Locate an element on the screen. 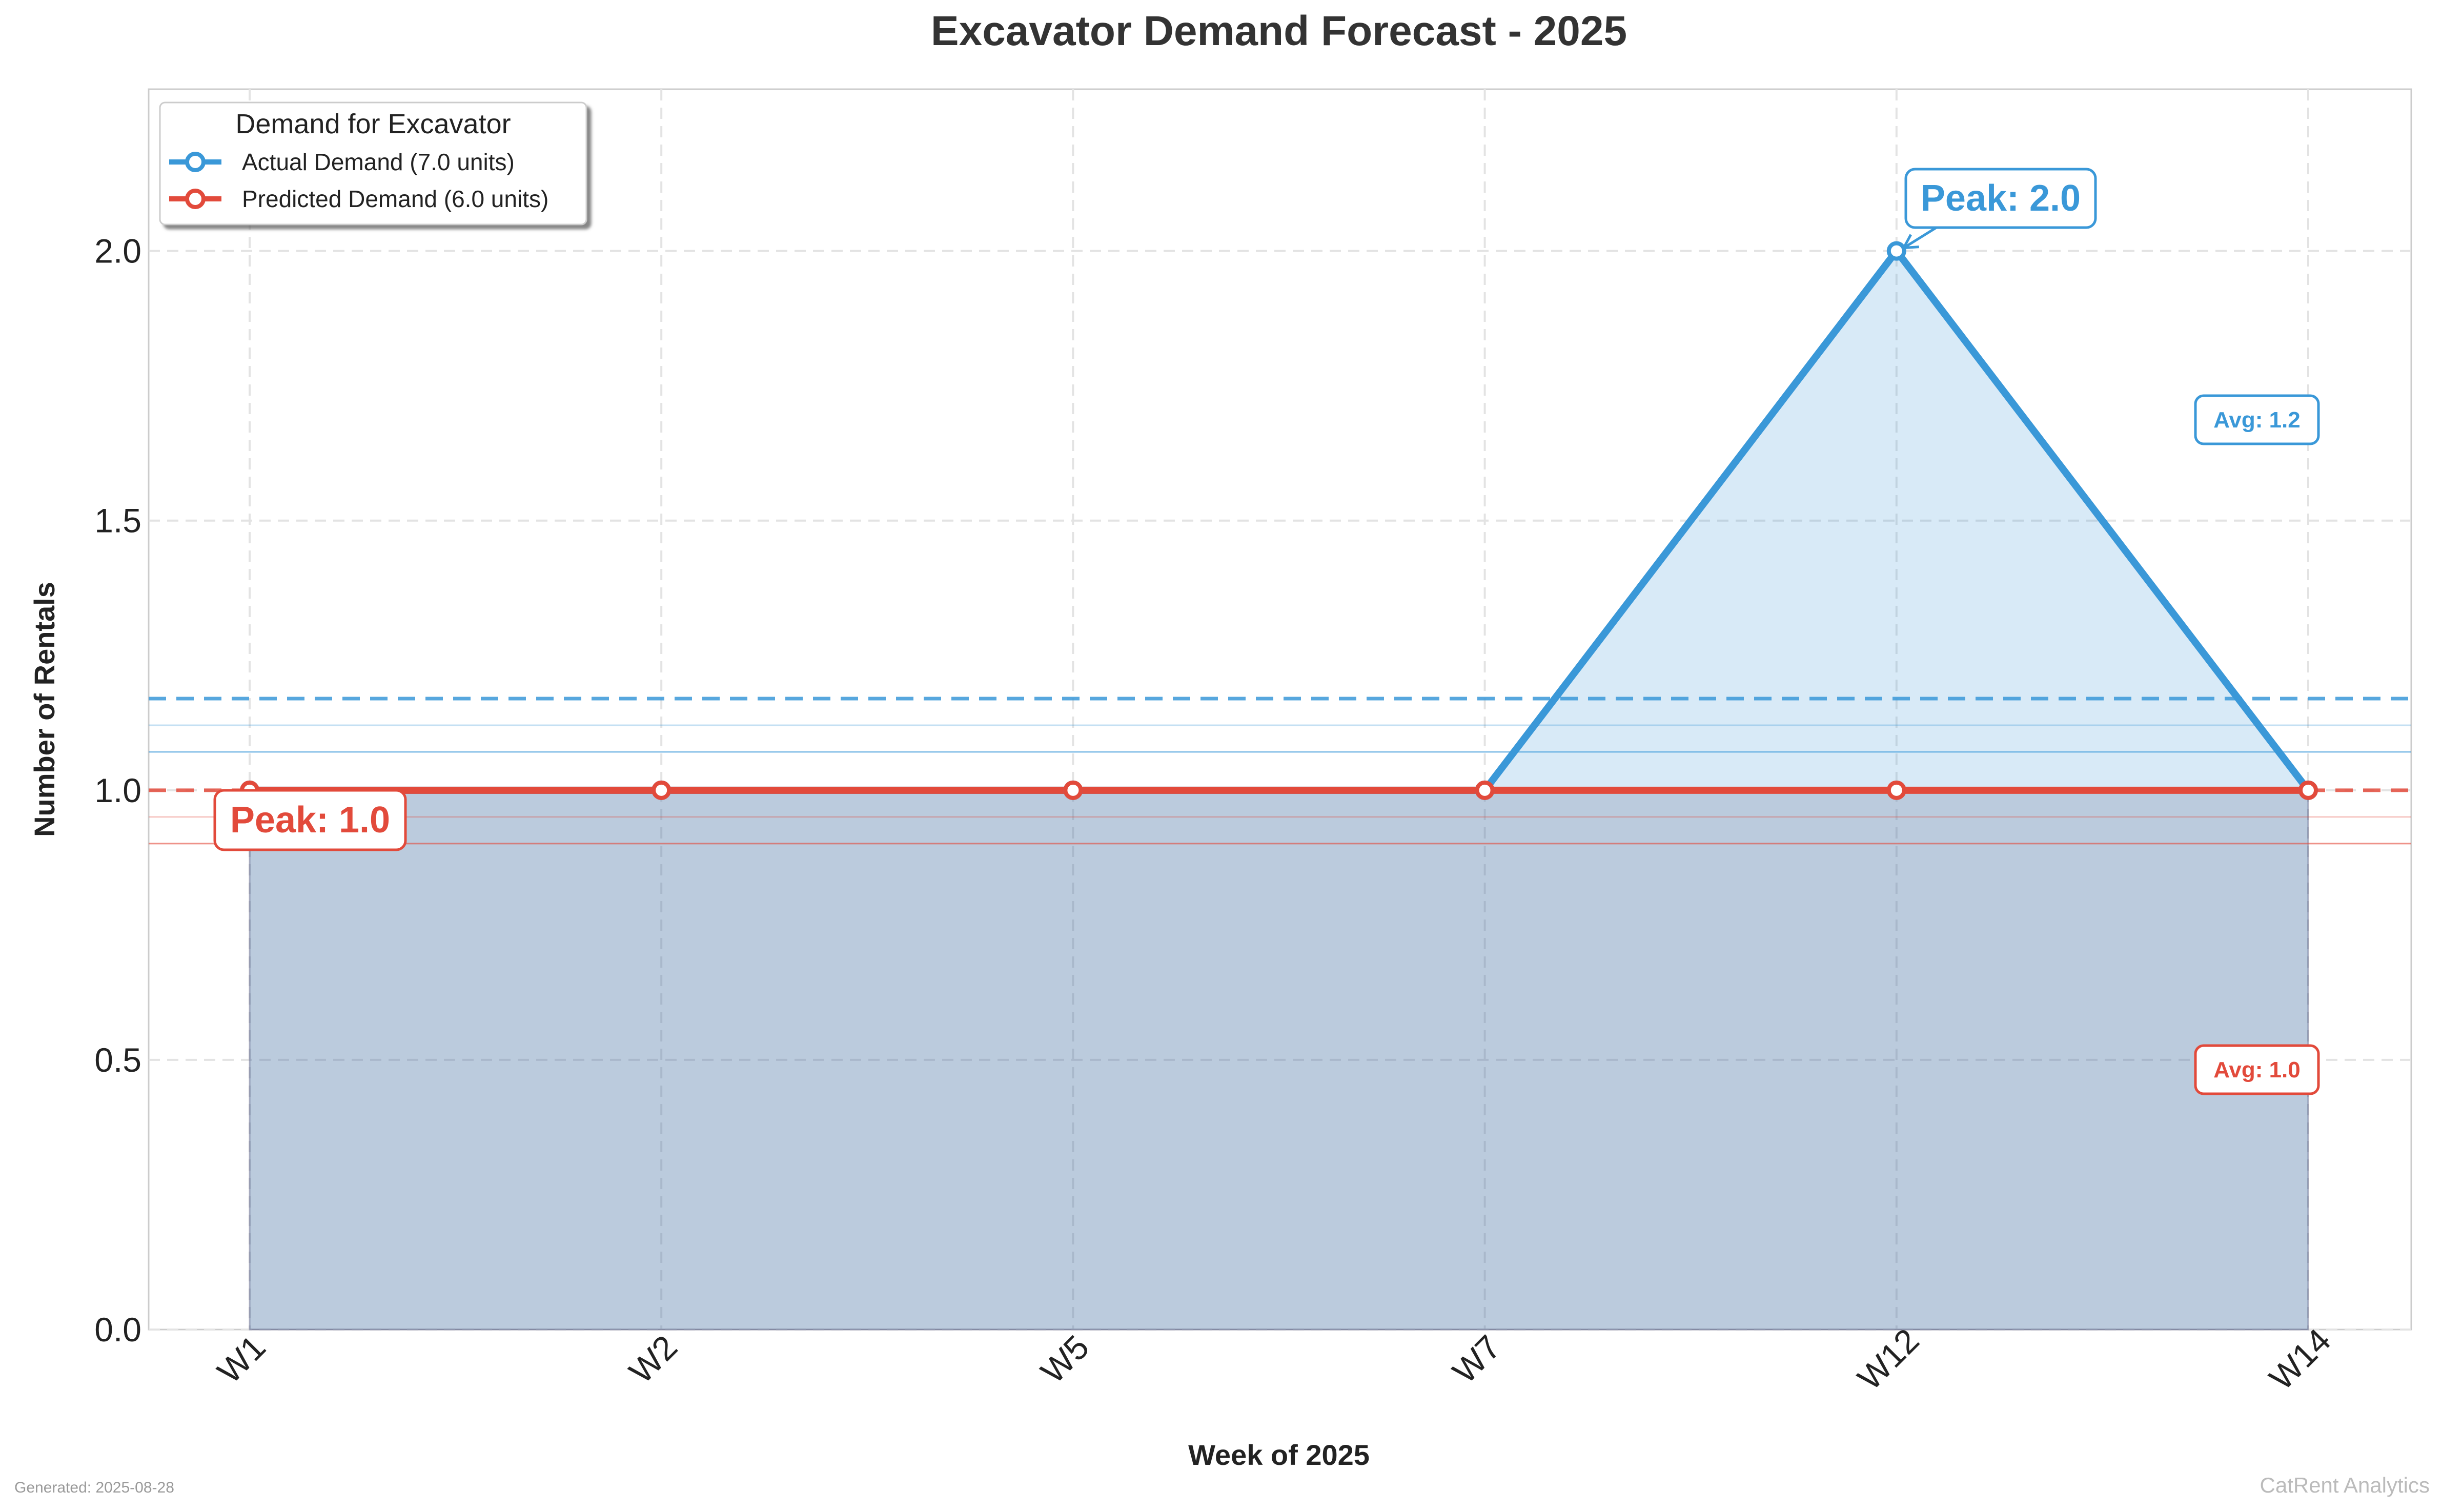  avg-label-box-predicted is located at coordinates (2257, 1069).